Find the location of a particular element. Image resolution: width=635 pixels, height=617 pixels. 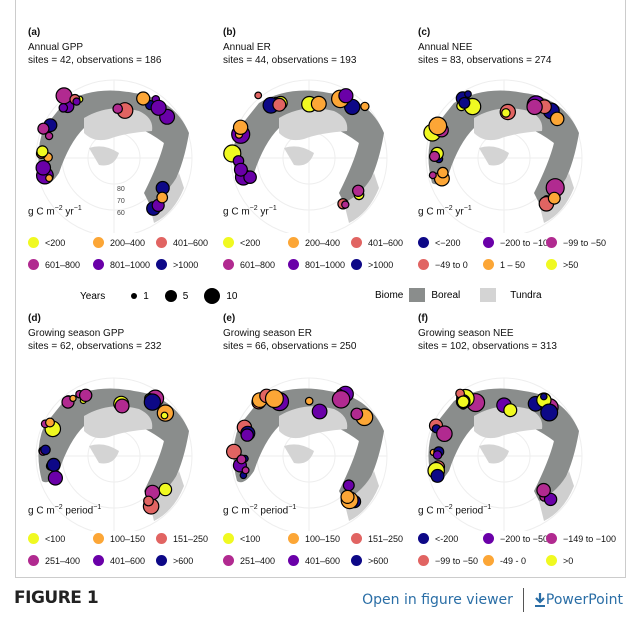

polar-map: 80 70 60 is located at coordinates (114, 156).